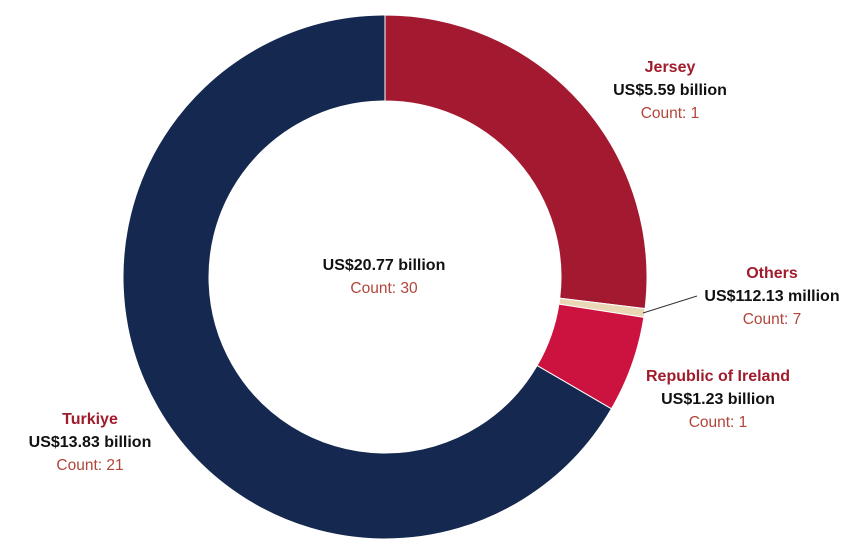 The width and height of the screenshot is (862, 552). I want to click on slice-value: US$1.23 billion, so click(718, 399).